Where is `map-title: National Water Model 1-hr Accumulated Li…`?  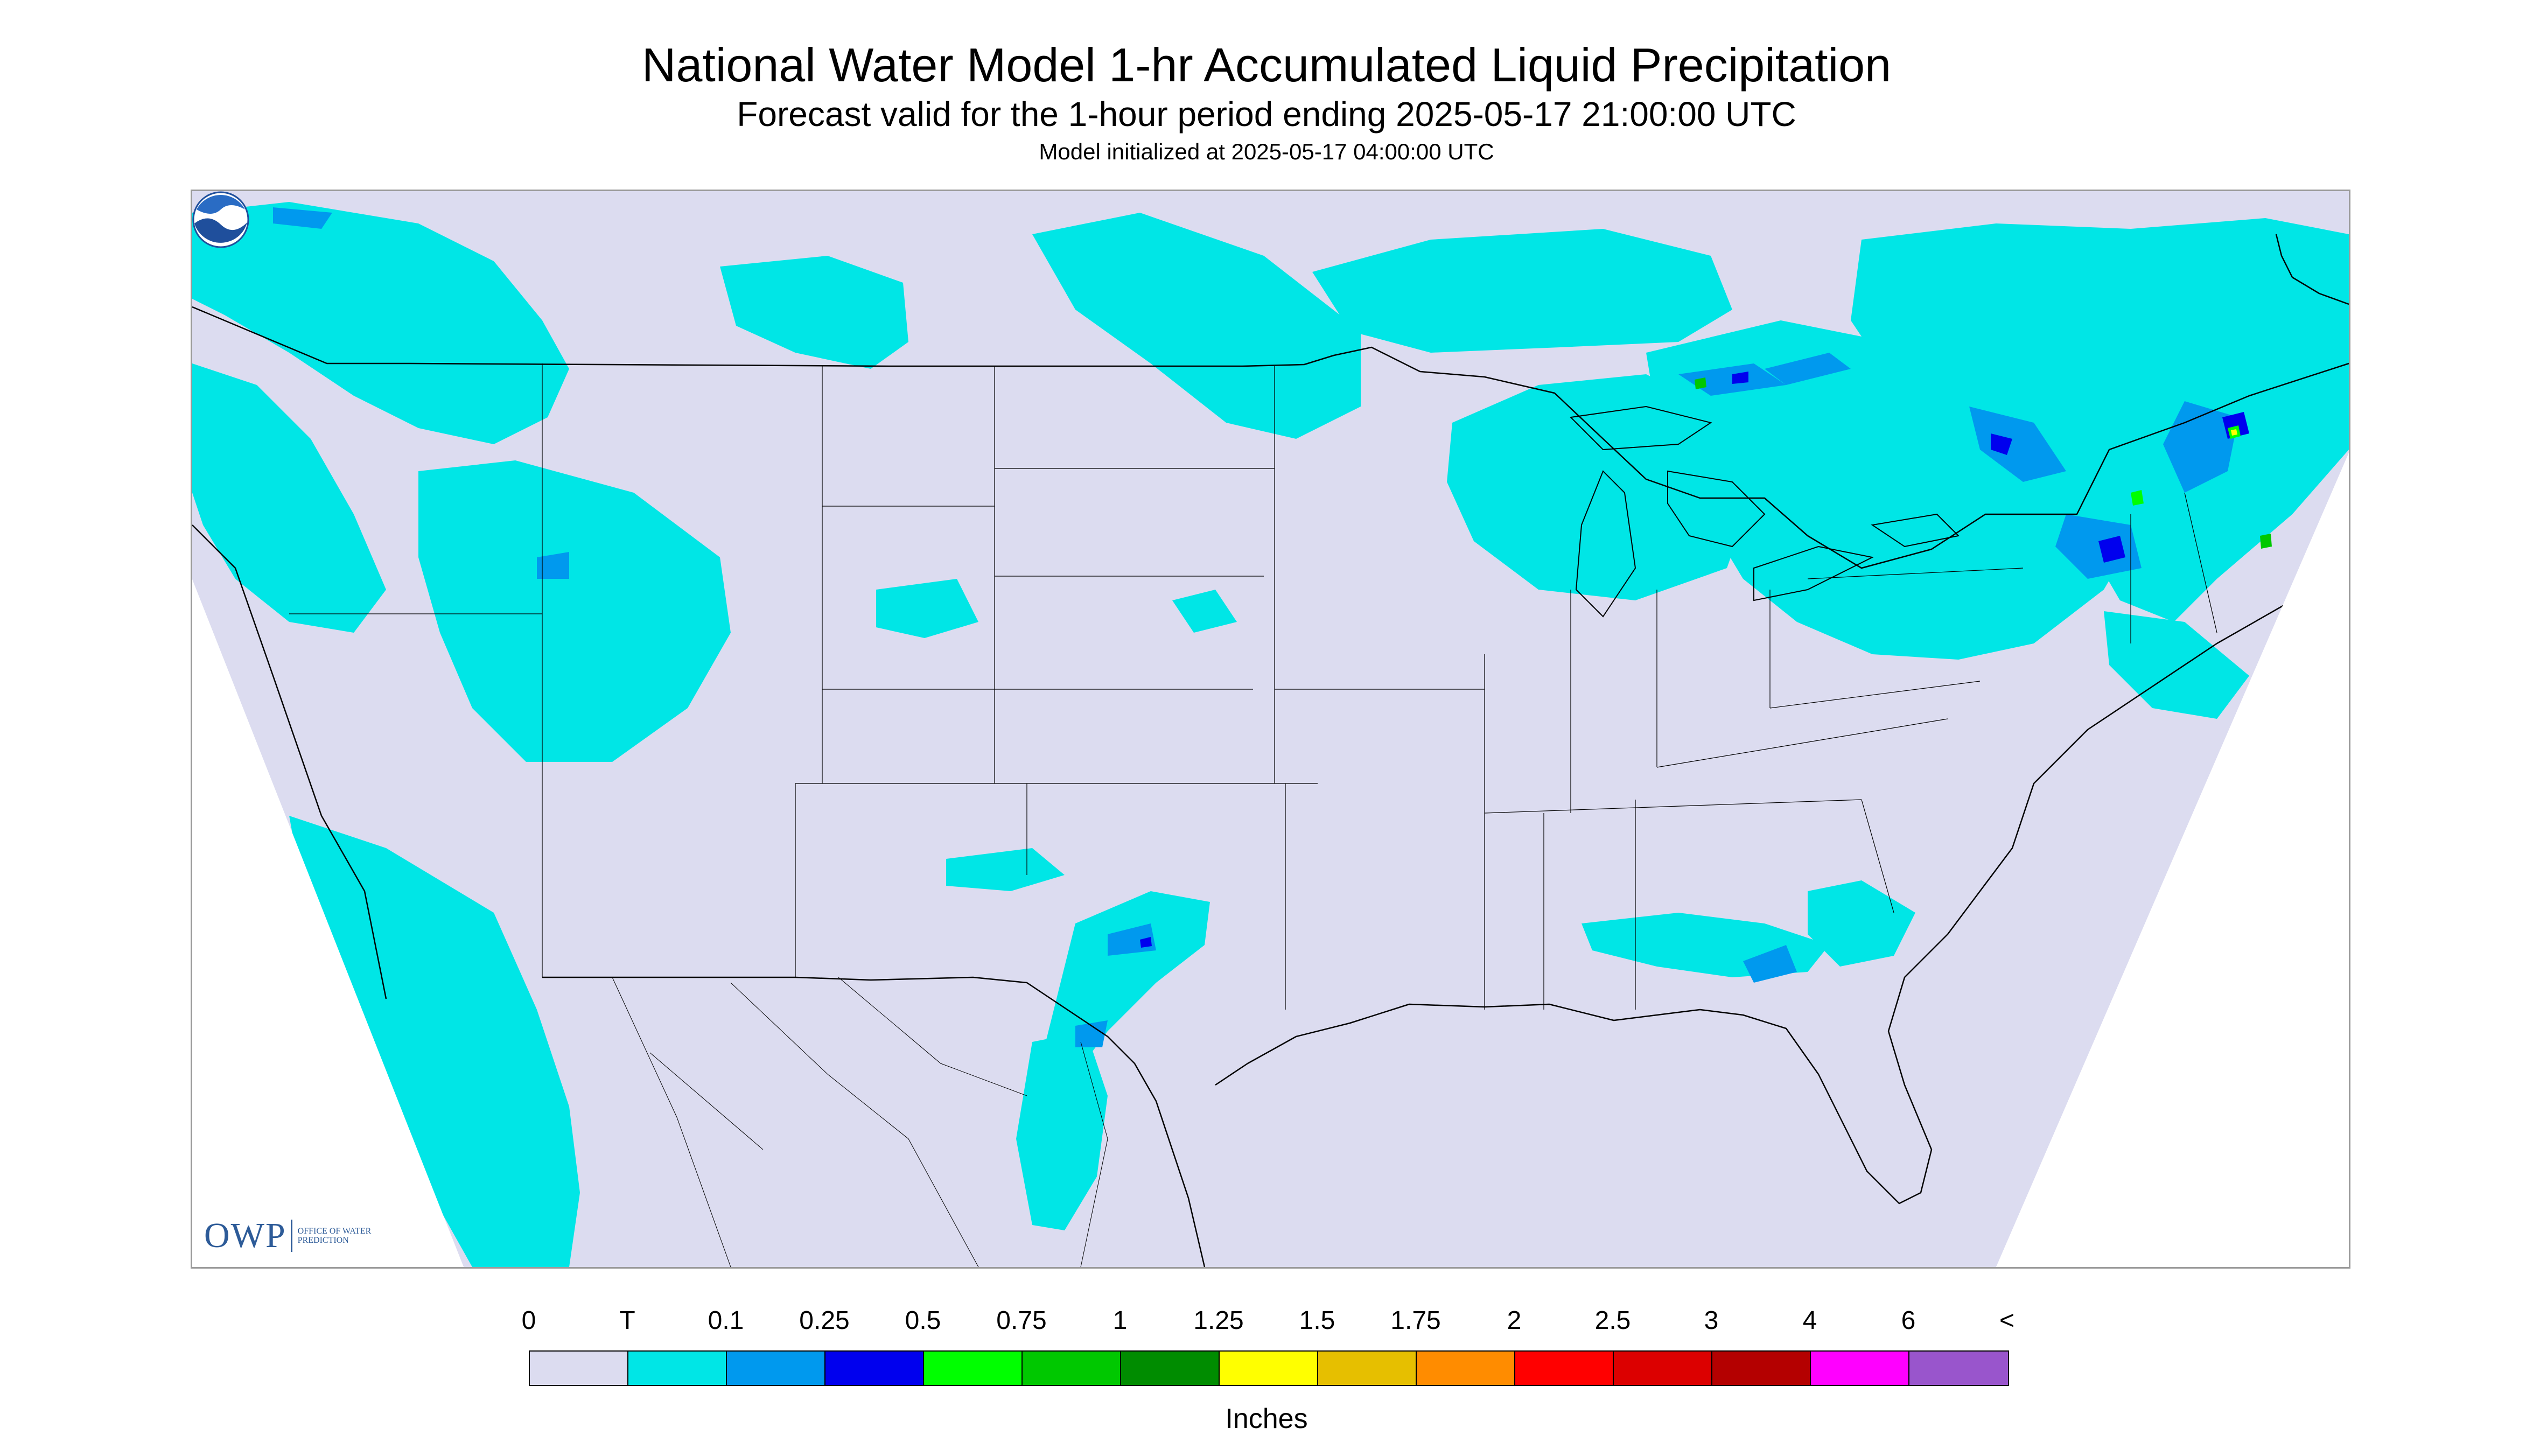 map-title: National Water Model 1-hr Accumulated Li… is located at coordinates (1266, 65).